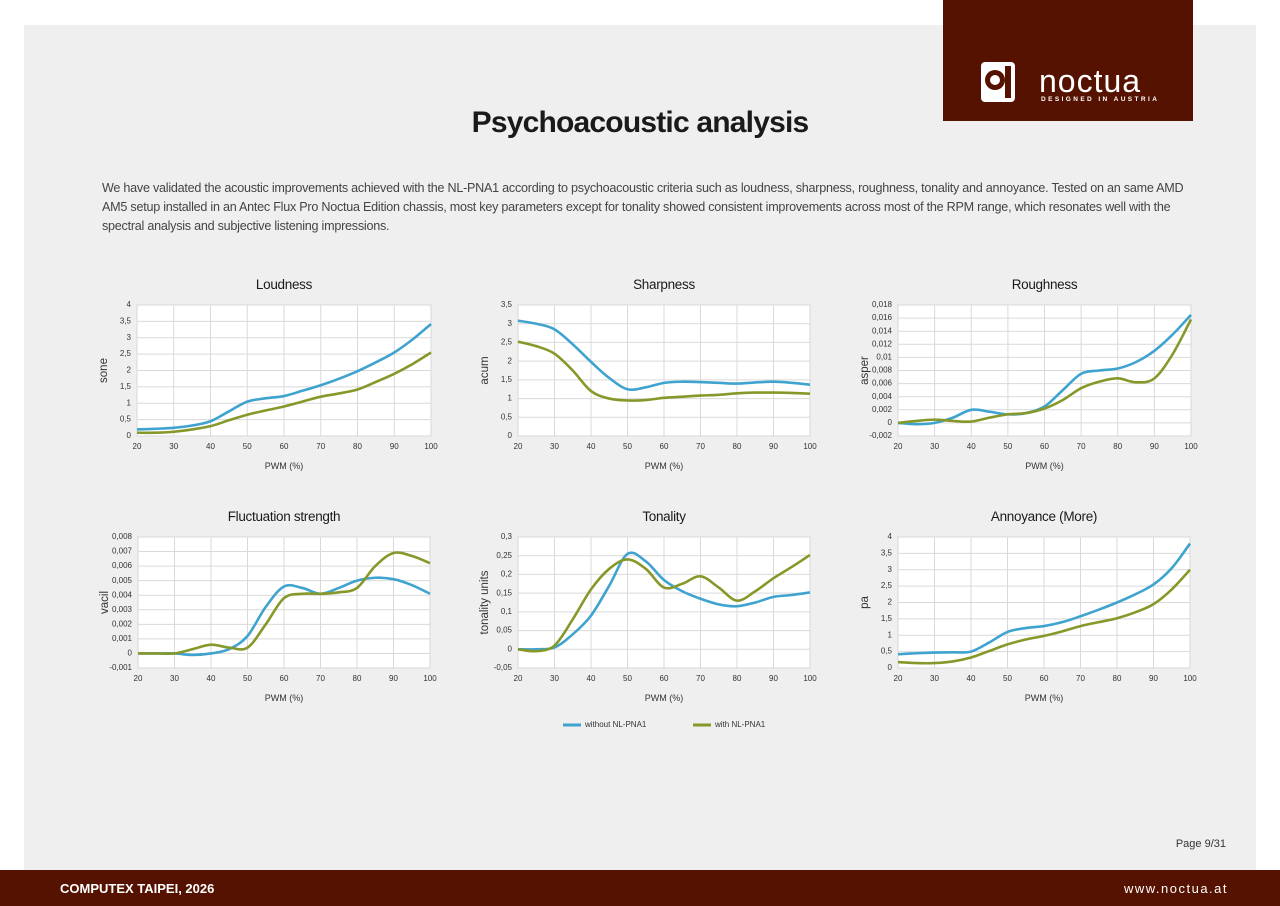 Image resolution: width=1280 pixels, height=906 pixels. I want to click on logo: noctua DESIGNED IN AUSTRIA, so click(1070, 82).